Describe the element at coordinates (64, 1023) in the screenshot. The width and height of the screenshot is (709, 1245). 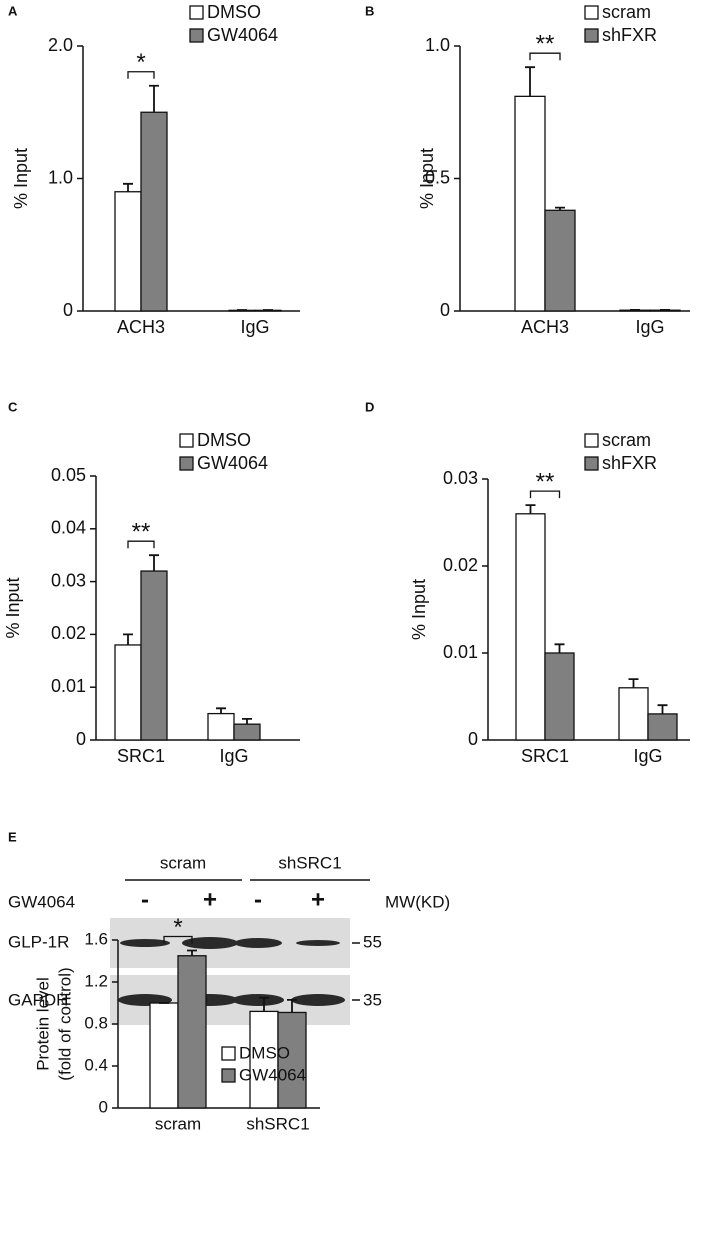
I see `y-axis-label: (fold of control)` at that location.